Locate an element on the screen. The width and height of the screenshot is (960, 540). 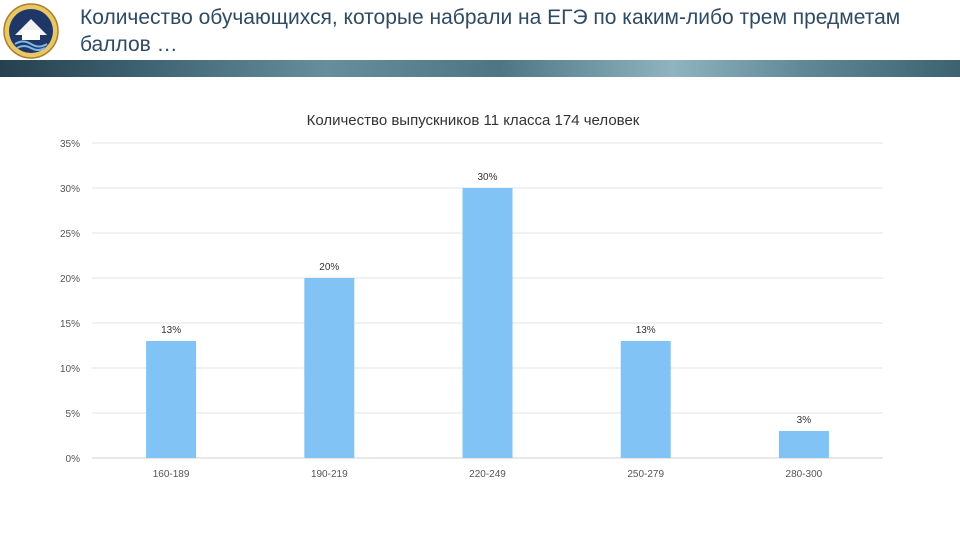
y-tick-label: 10% is located at coordinates (70, 369).